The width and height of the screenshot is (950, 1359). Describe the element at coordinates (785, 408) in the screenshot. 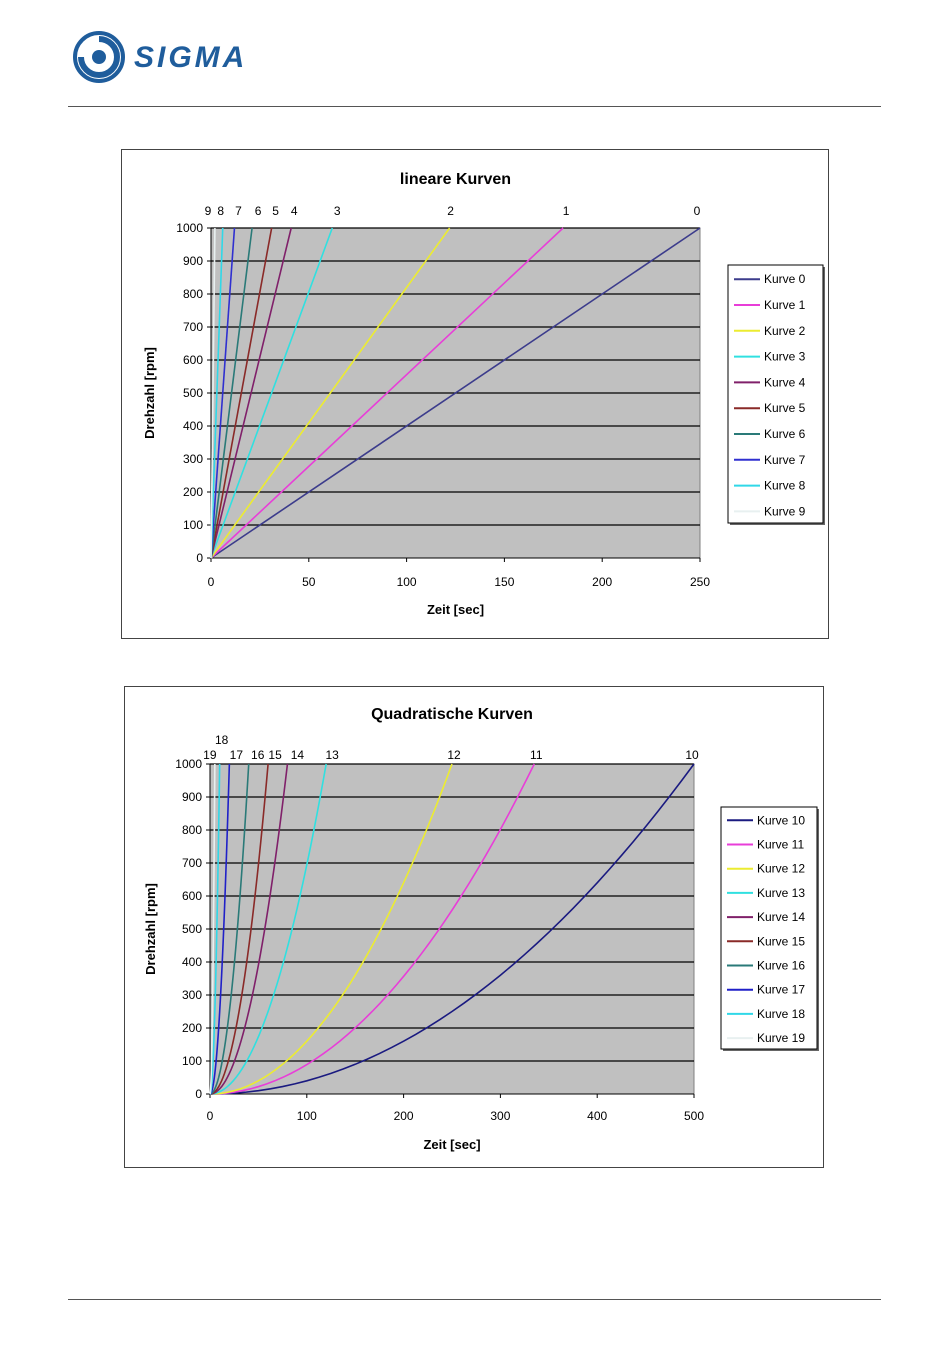

I see `legend-label: Kurve 5` at that location.